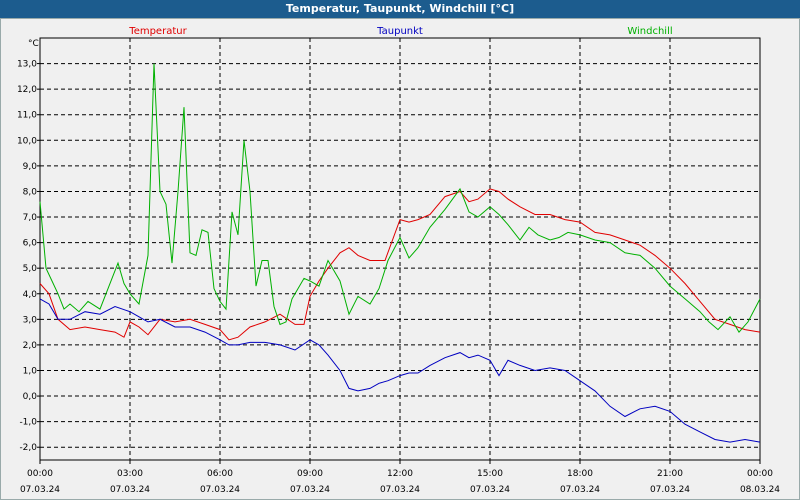  I want to click on y-tick-label: 8,0, so click(30, 192).